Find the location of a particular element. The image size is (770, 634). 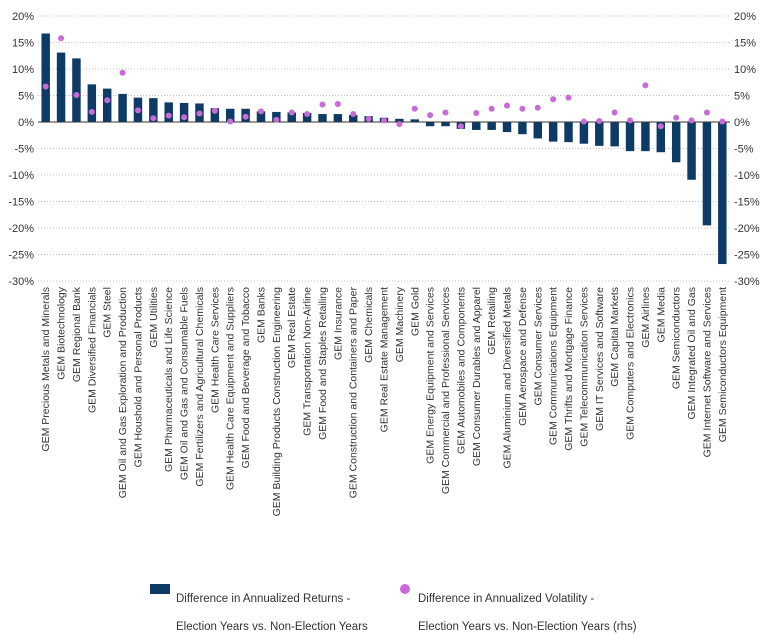

category-label: GEM Machinery is located at coordinates (400, 324).